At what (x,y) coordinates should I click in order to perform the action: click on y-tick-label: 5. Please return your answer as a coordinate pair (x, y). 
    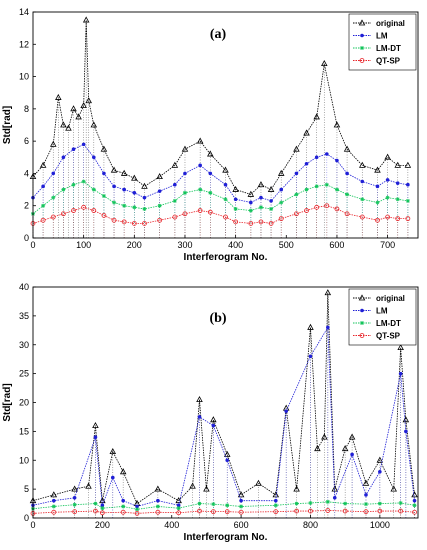
    Looking at the image, I should click on (26, 489).